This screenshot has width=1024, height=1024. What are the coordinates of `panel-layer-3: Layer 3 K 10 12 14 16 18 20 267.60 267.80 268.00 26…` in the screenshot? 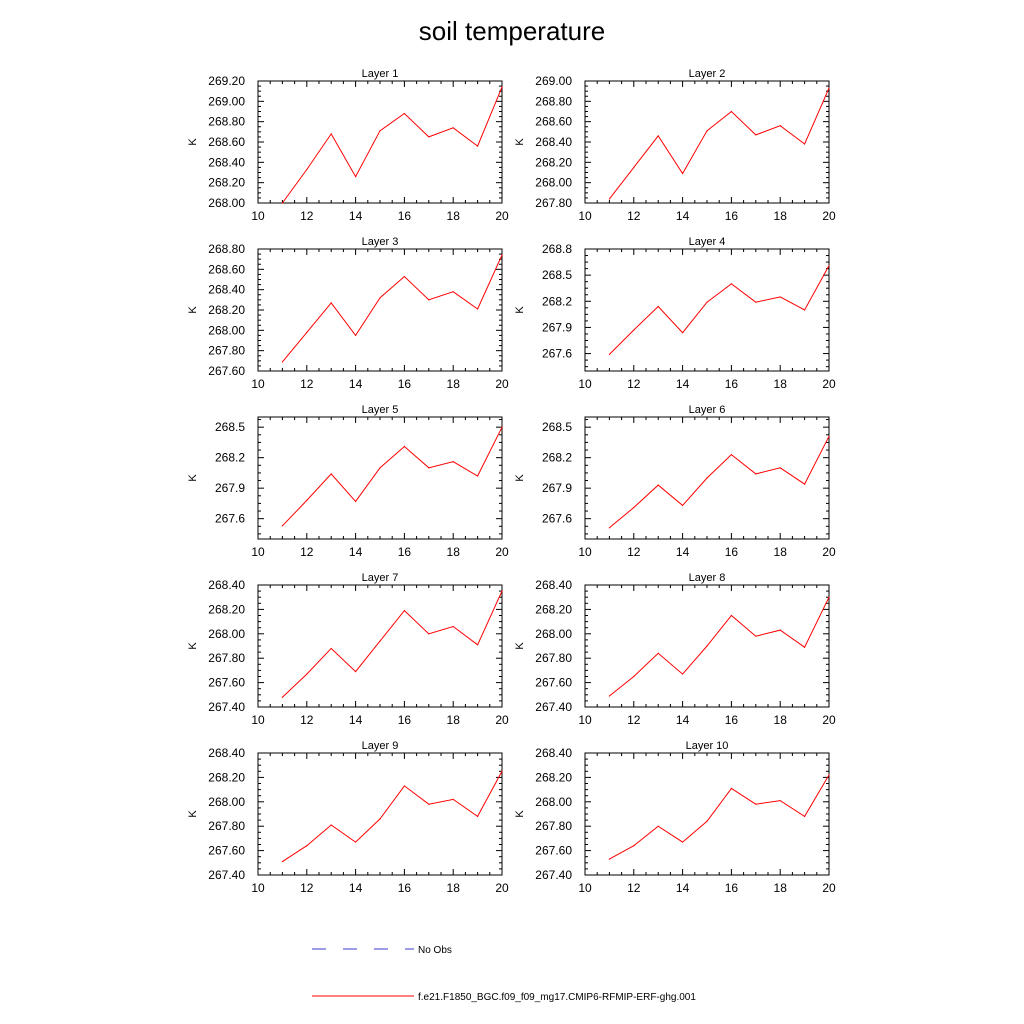 It's located at (348, 313).